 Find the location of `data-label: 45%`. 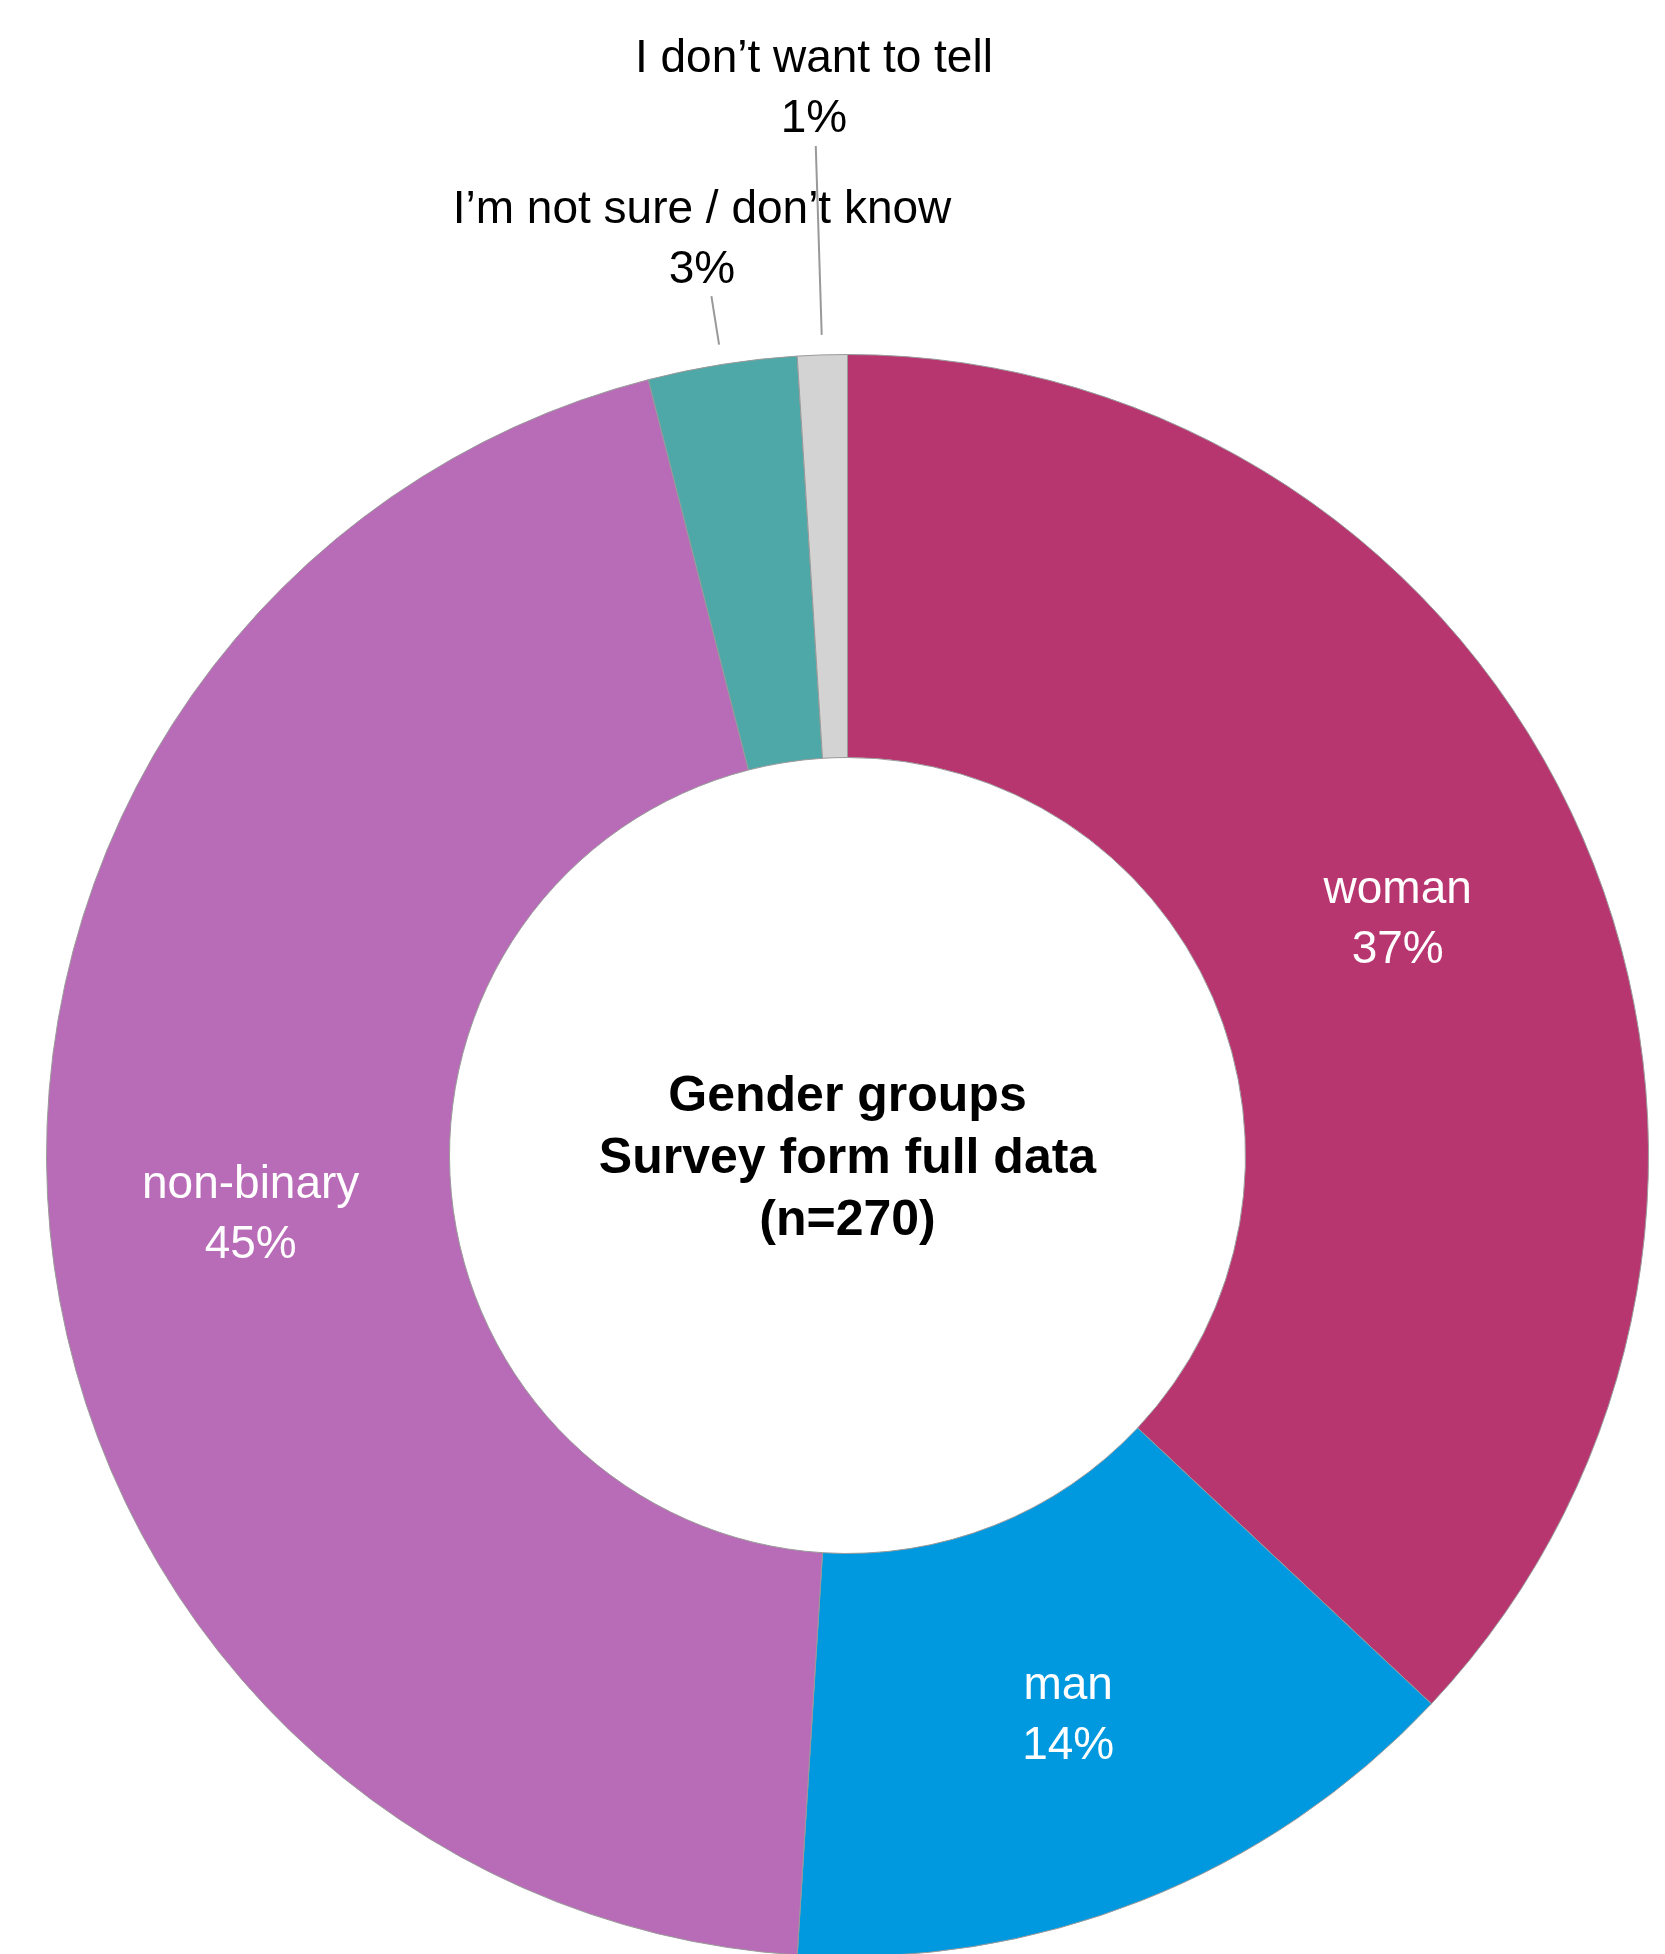

data-label: 45% is located at coordinates (250, 1241).